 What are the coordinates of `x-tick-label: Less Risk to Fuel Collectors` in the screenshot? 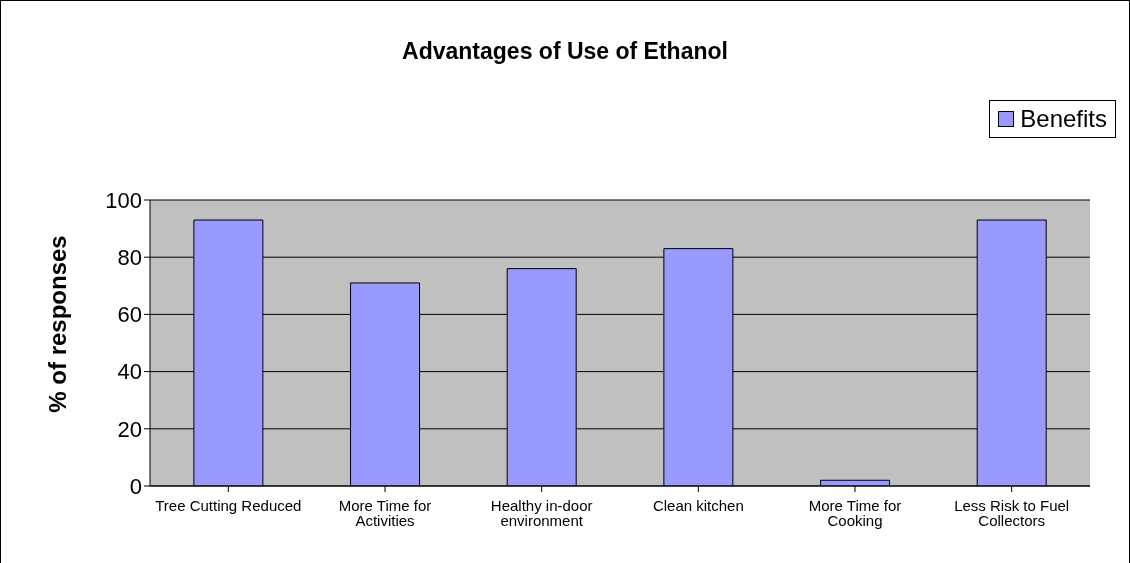 It's located at (1012, 512).